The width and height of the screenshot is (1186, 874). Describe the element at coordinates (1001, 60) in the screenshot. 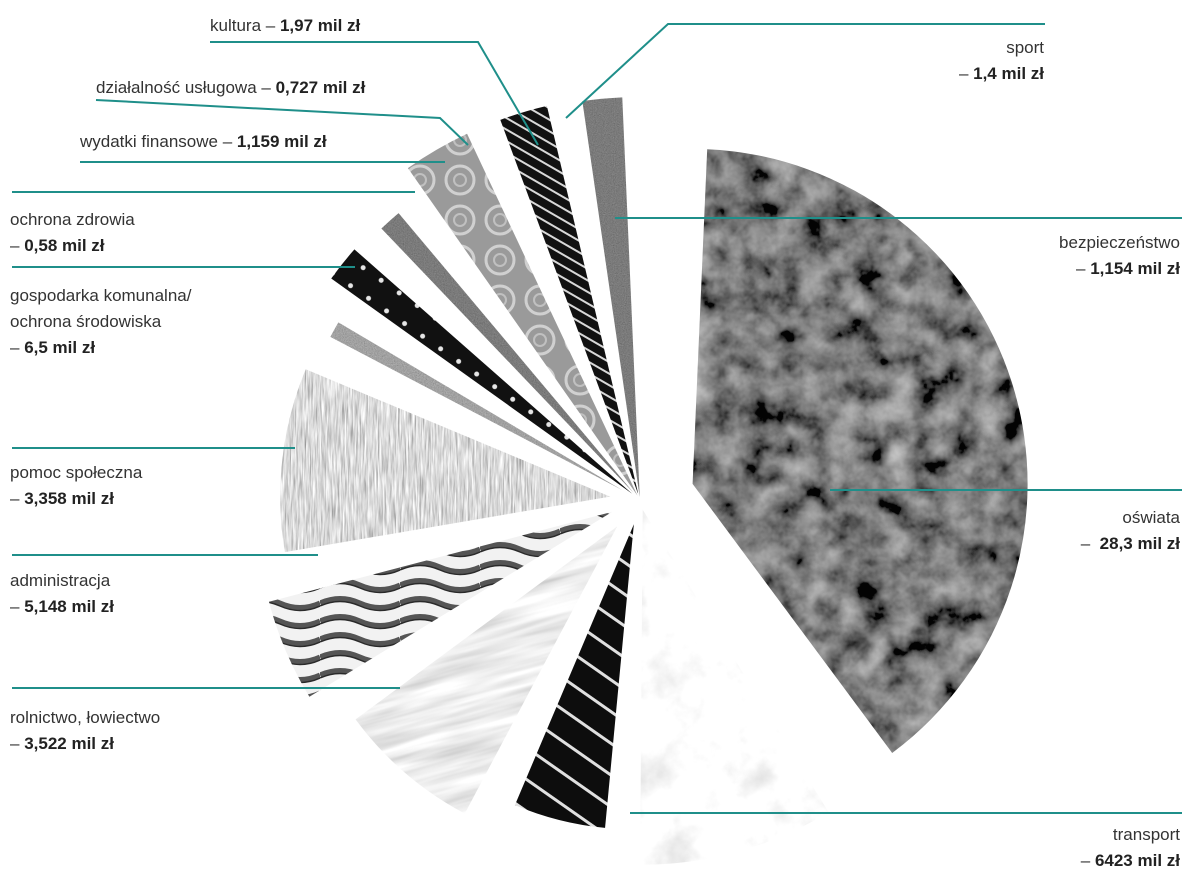

I see `label-sport: sport – 1,4 mil zł` at that location.